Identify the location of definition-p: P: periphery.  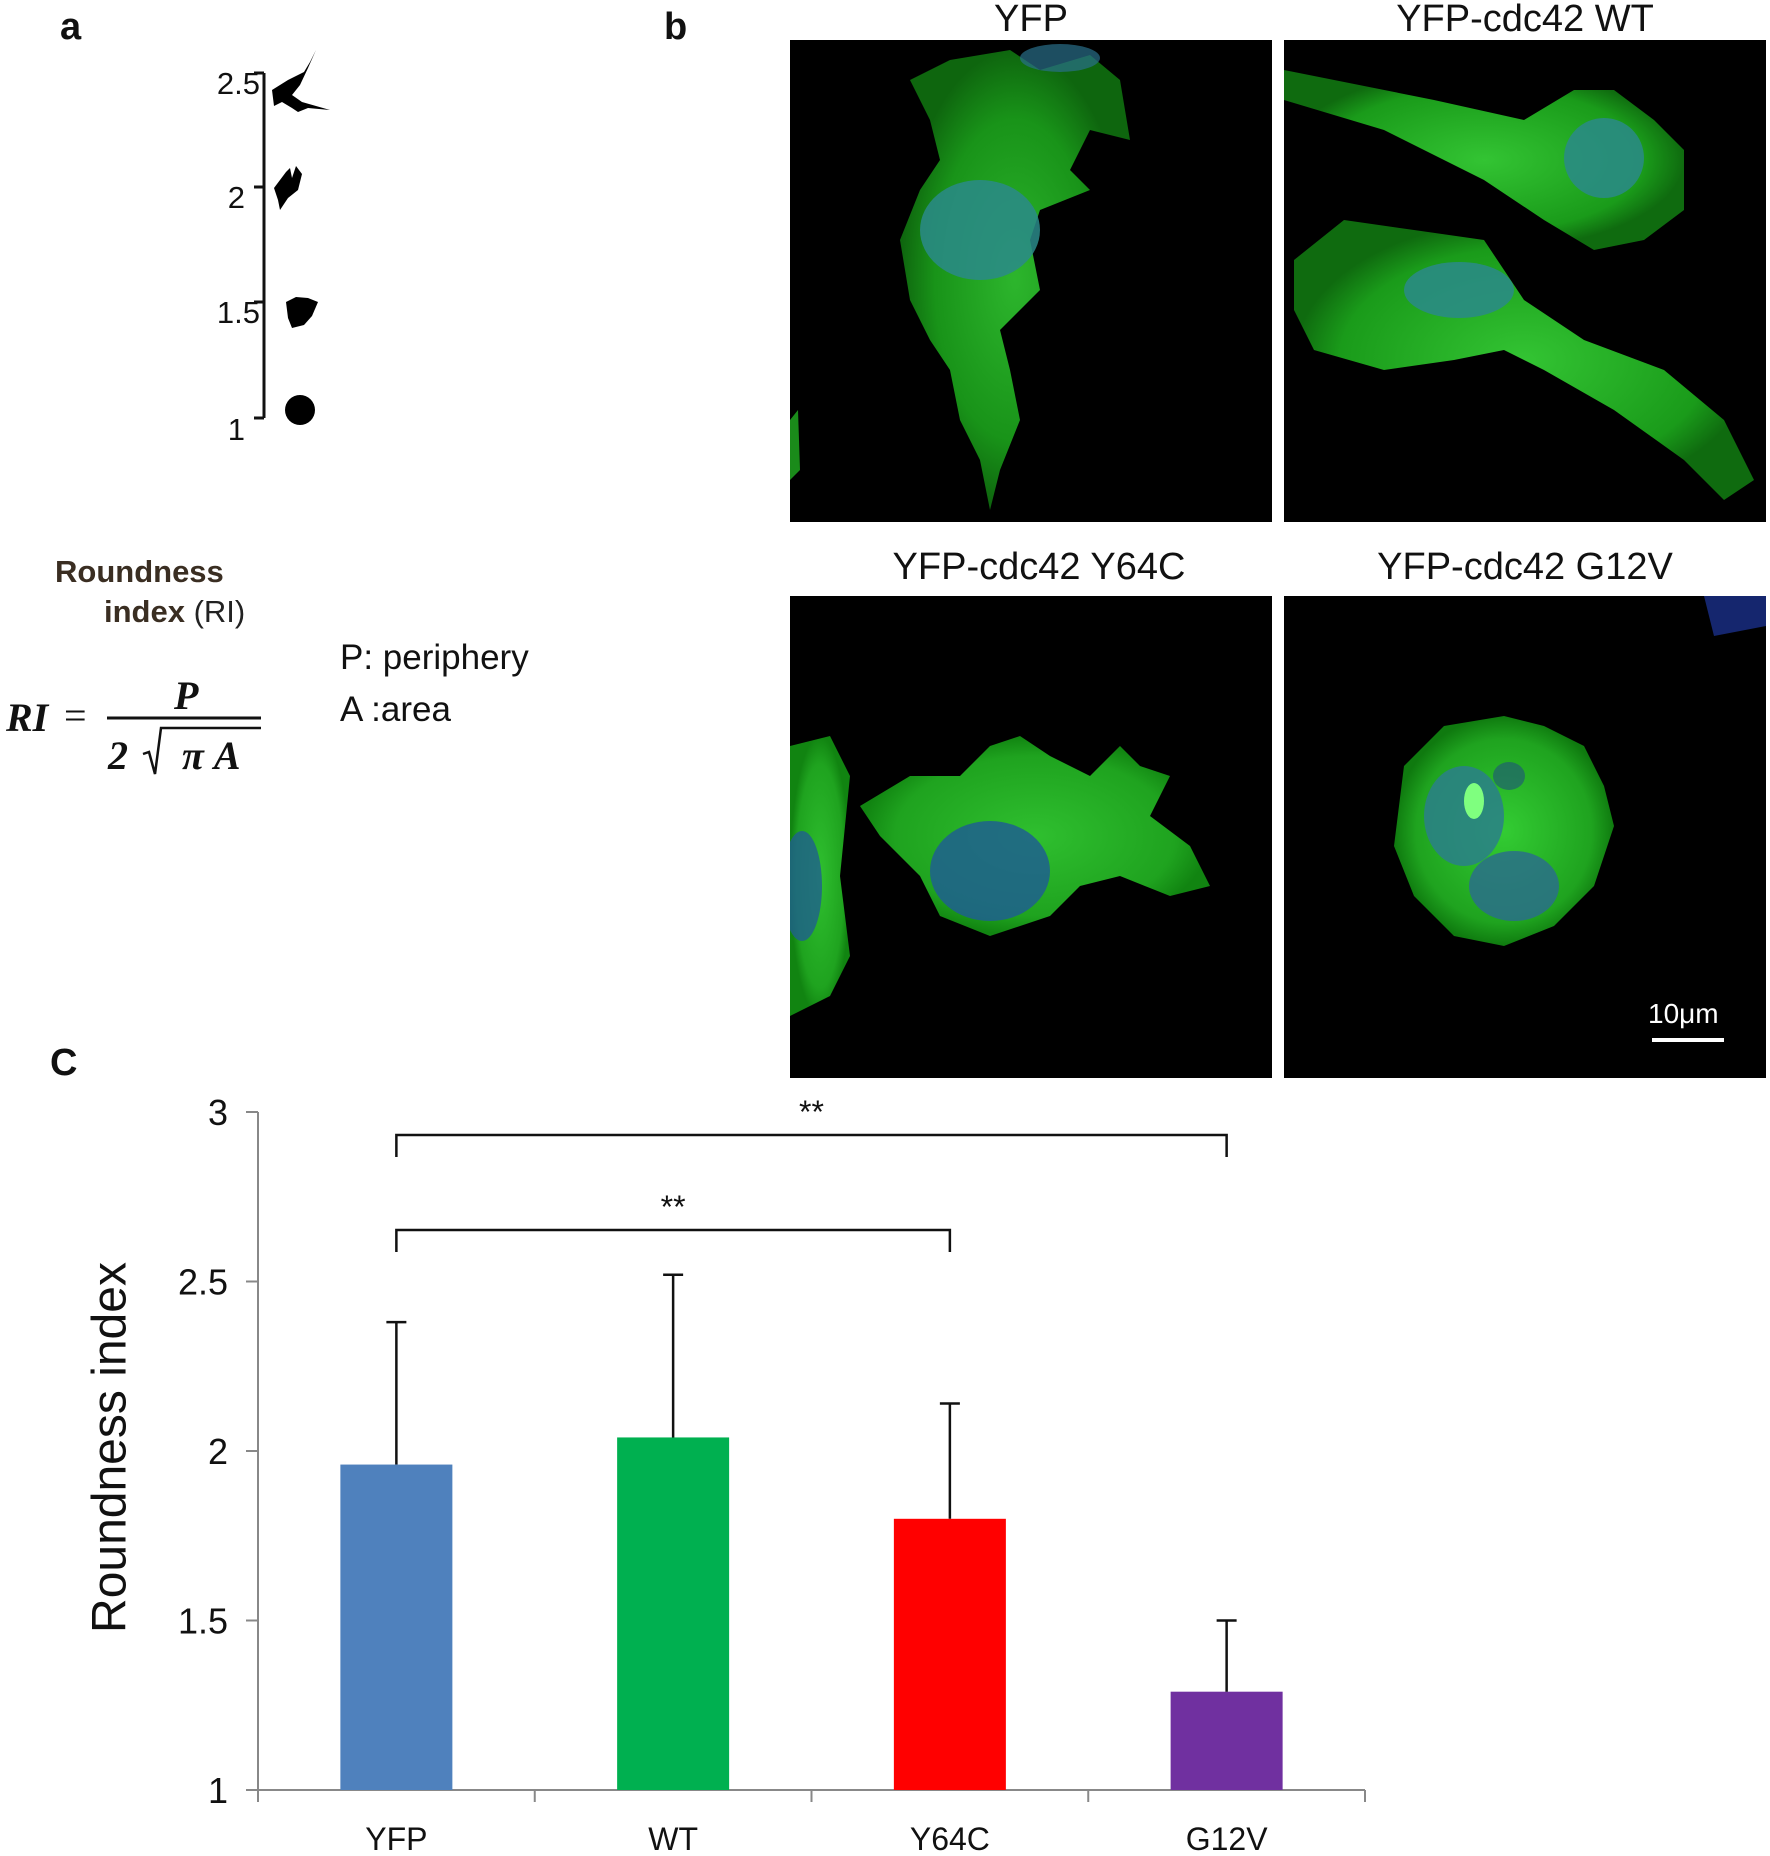
(434, 657).